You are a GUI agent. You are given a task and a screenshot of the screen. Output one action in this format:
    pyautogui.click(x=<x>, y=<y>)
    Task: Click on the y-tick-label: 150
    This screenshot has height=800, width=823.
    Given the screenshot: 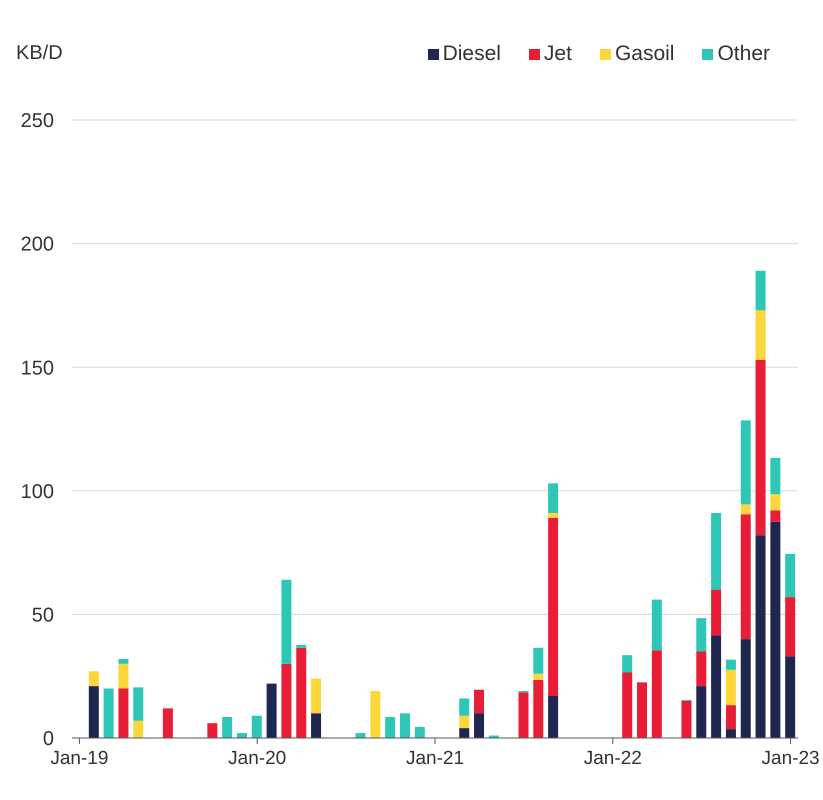 What is the action you would take?
    pyautogui.click(x=37, y=368)
    